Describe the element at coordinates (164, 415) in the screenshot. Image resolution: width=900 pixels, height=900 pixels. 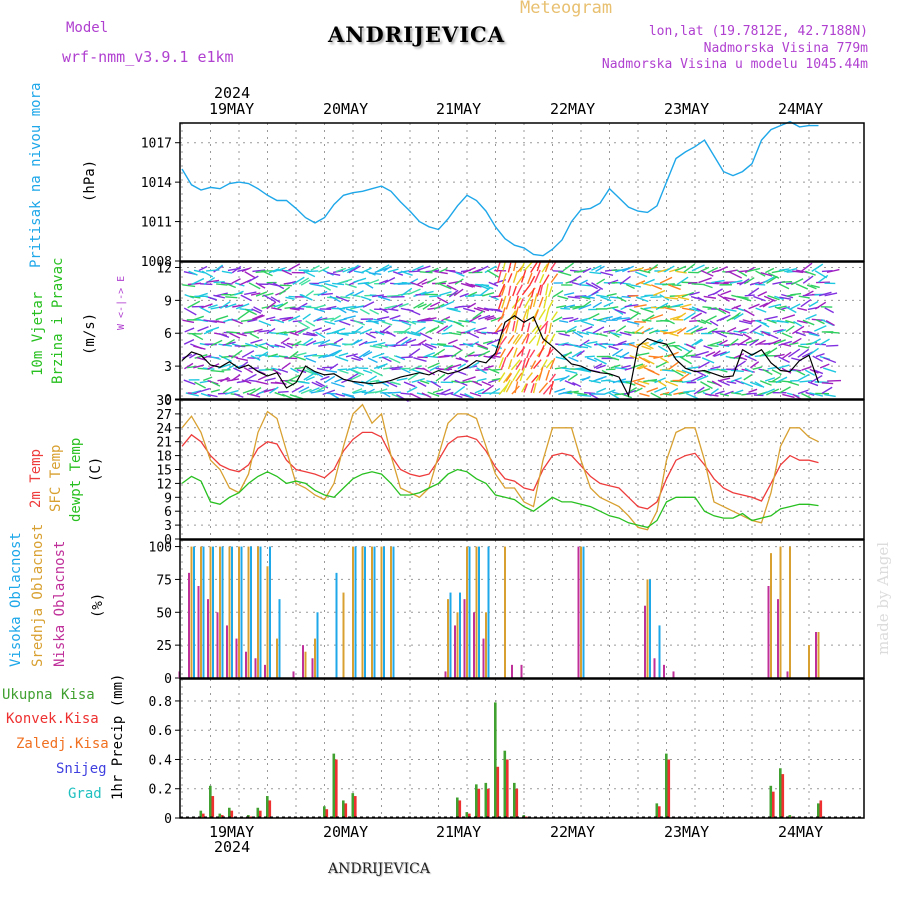
I see `temp-tick-label: 27` at that location.